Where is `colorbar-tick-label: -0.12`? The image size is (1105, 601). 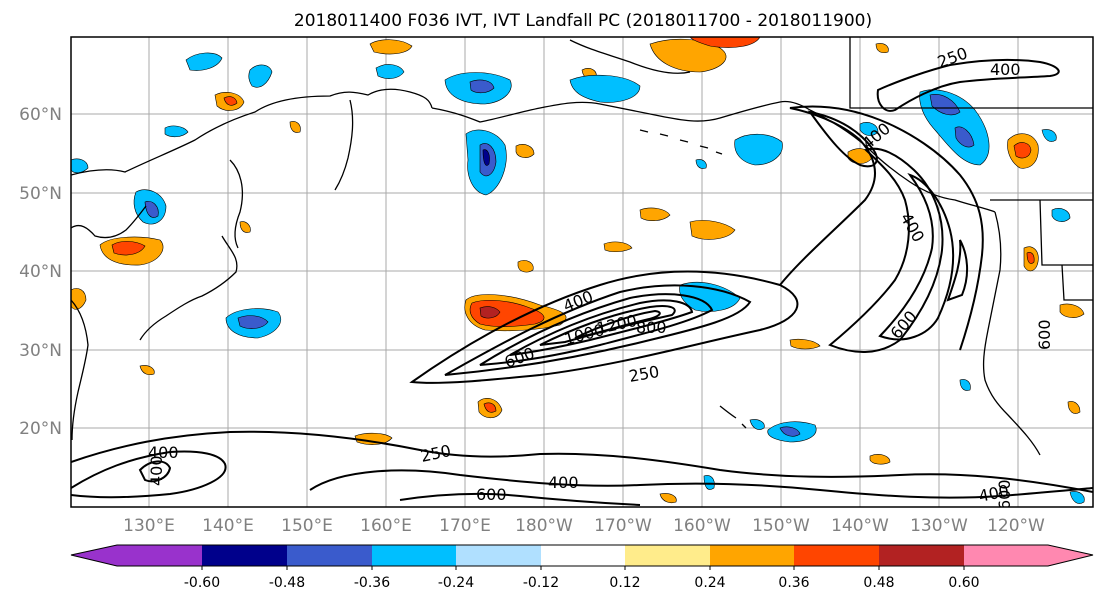 colorbar-tick-label: -0.12 is located at coordinates (541, 583).